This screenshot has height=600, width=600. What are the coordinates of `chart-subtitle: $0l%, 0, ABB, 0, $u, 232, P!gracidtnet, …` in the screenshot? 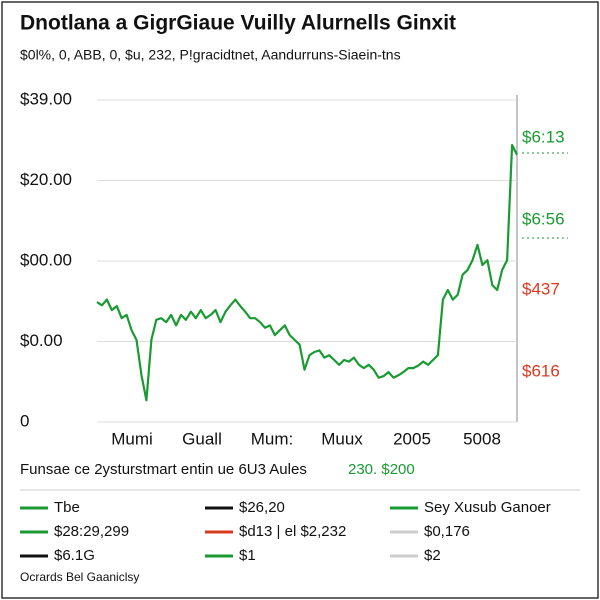 It's located at (210, 55).